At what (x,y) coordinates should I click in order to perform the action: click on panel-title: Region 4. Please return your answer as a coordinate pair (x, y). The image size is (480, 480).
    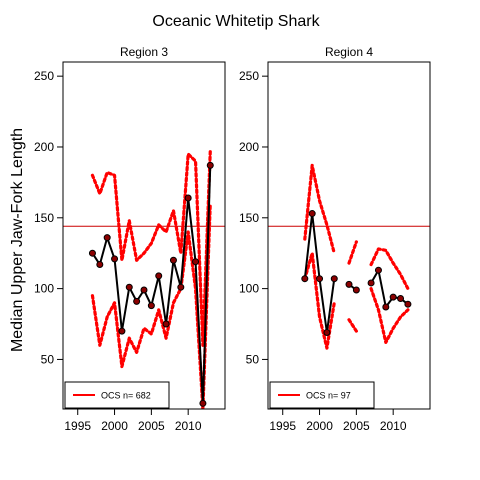
    Looking at the image, I should click on (349, 52).